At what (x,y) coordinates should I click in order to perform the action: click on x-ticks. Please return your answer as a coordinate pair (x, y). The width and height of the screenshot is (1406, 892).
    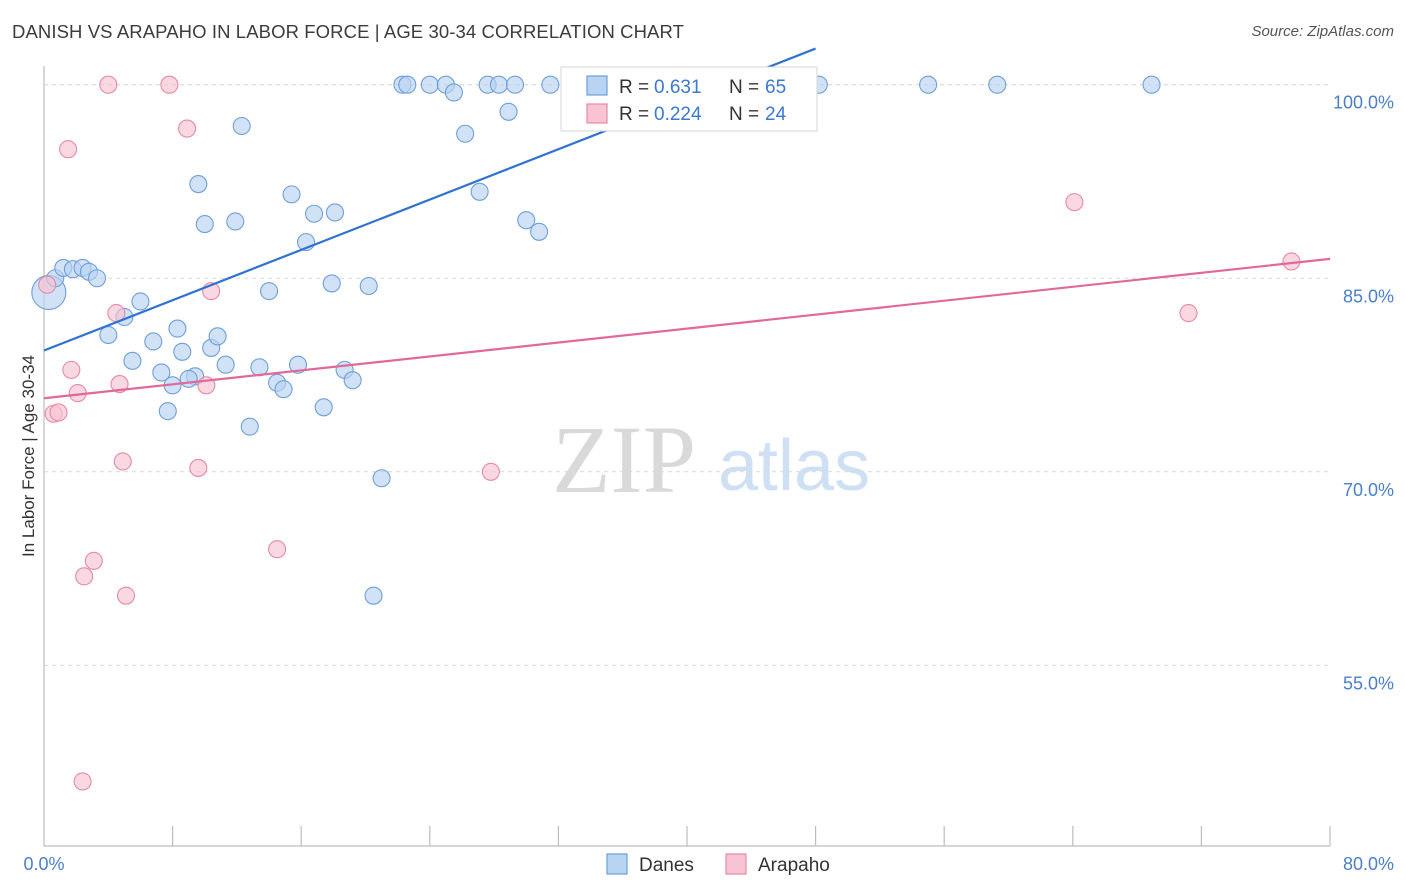
    Looking at the image, I should click on (751, 836).